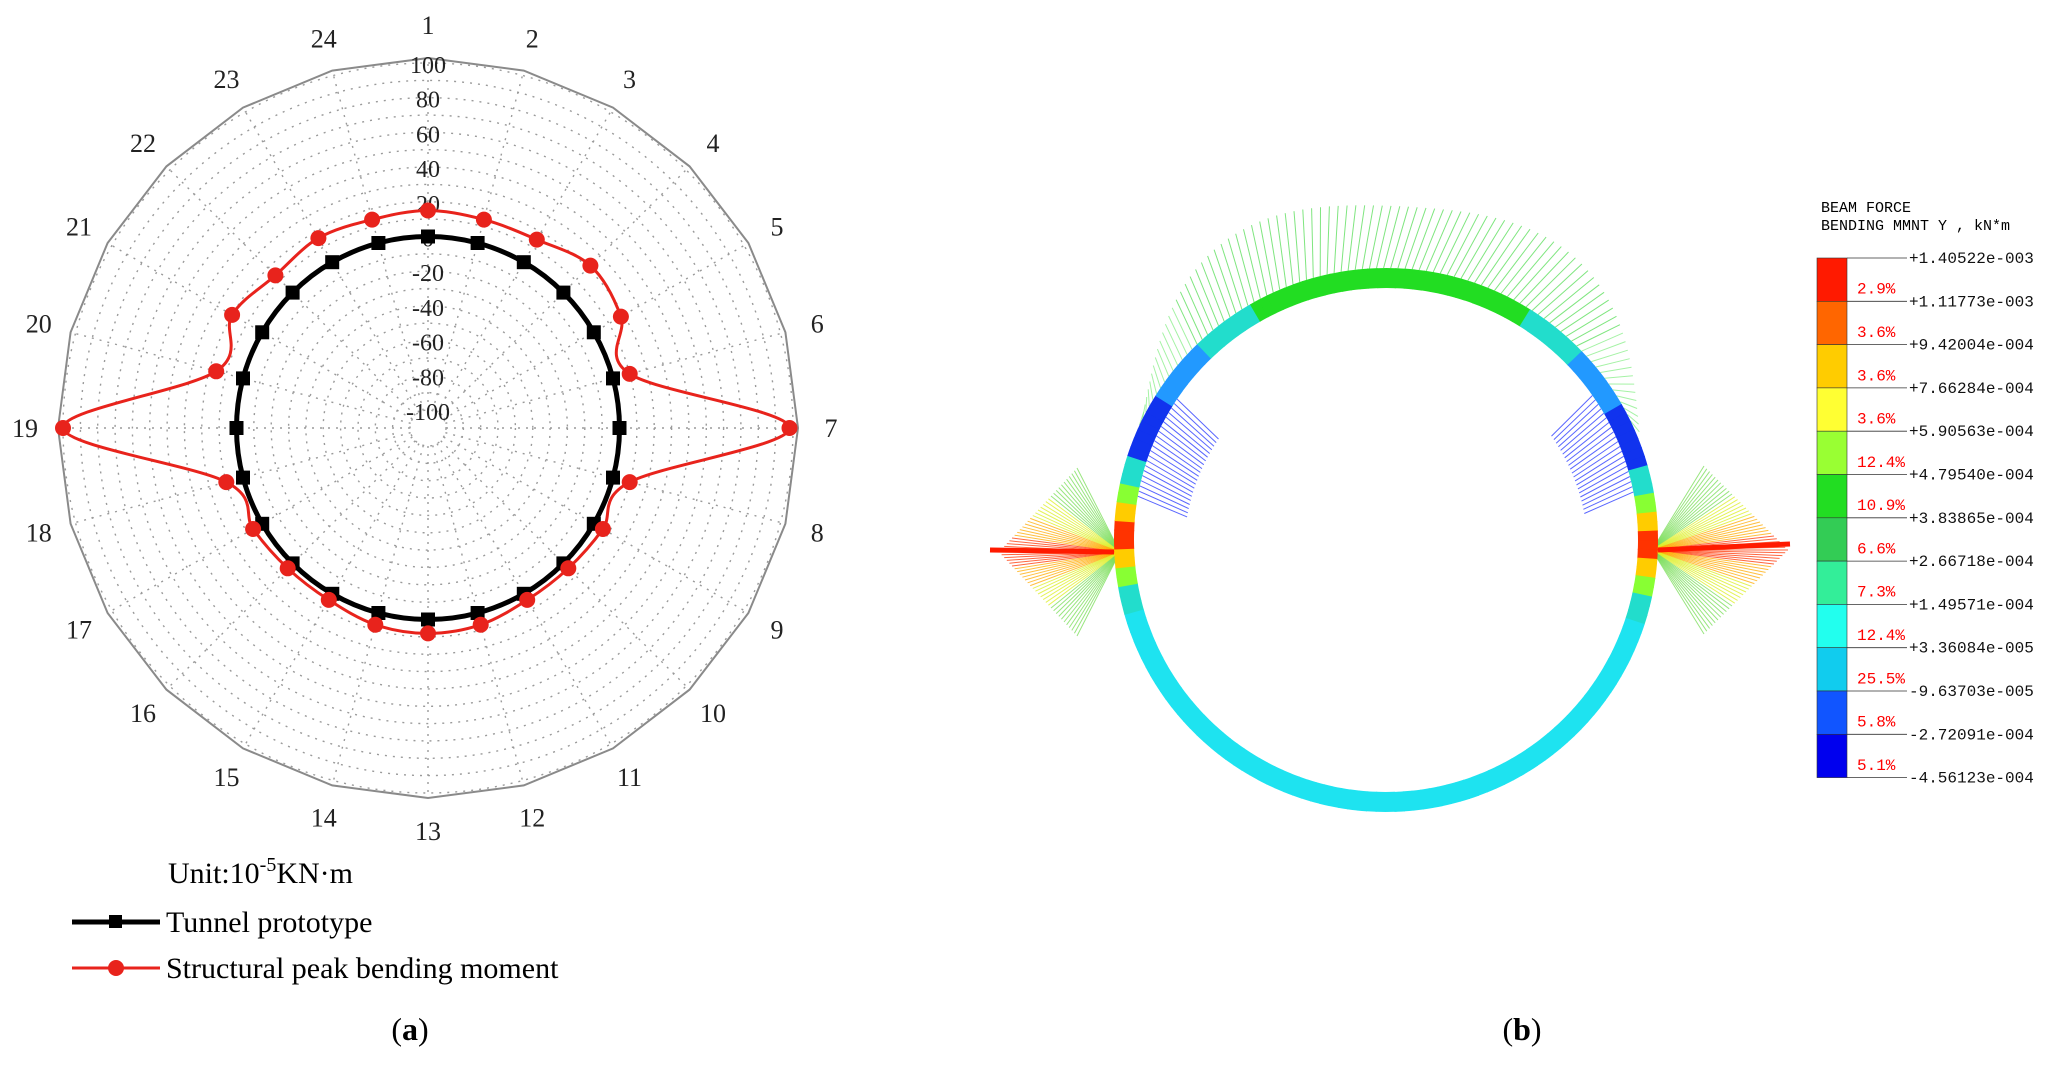 The height and width of the screenshot is (1066, 2071). What do you see at coordinates (1971, 649) in the screenshot?
I see `legend-level-label: +3.36084e-005` at bounding box center [1971, 649].